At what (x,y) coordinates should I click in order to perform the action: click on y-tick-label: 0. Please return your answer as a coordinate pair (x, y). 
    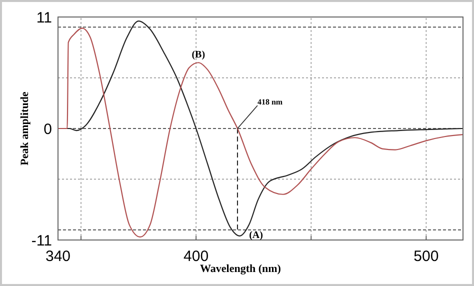
    Looking at the image, I should click on (48, 129).